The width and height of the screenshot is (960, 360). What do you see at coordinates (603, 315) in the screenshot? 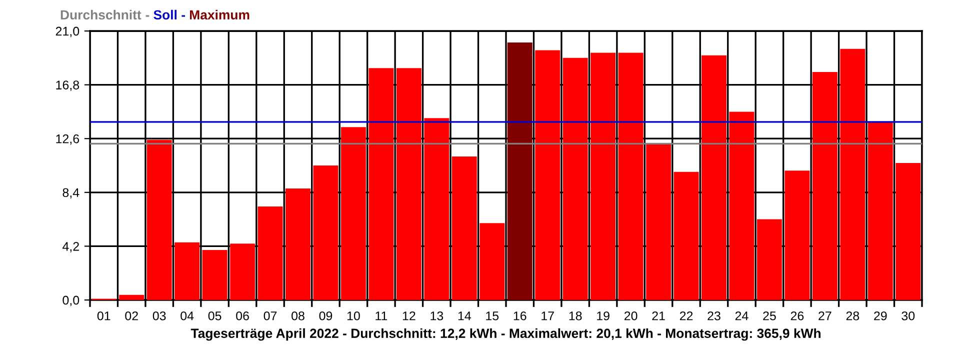
I see `x-tick-label: 19` at bounding box center [603, 315].